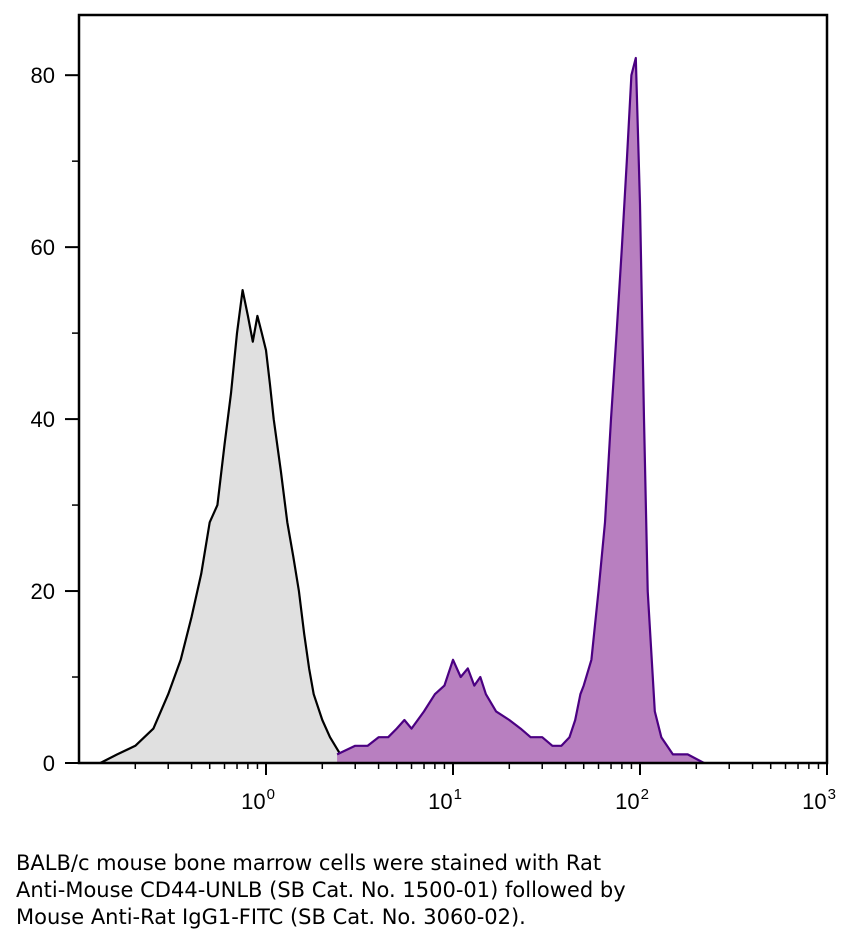  What do you see at coordinates (43, 247) in the screenshot?
I see `y-tick-label: 60` at bounding box center [43, 247].